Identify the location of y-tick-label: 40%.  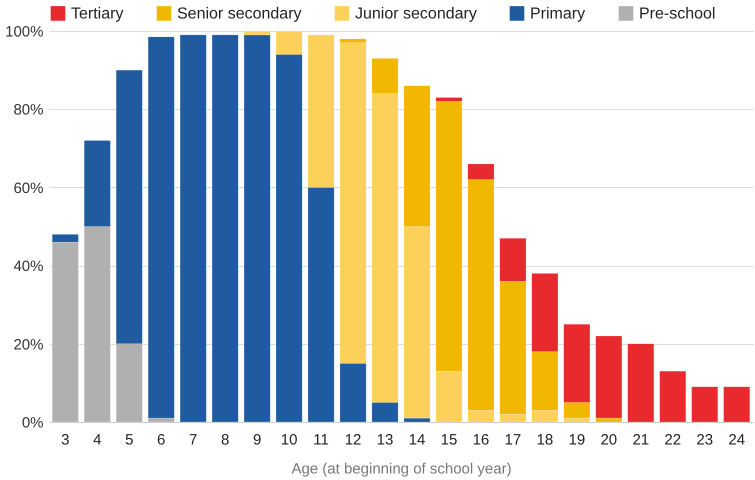
(28, 267).